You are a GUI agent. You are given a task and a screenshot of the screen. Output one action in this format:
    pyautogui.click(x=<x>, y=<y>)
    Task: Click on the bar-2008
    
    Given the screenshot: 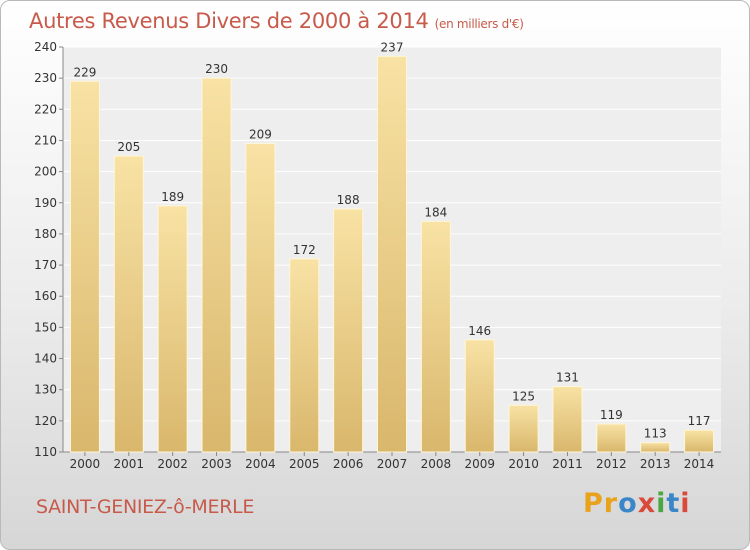 What is the action you would take?
    pyautogui.click(x=435, y=336)
    